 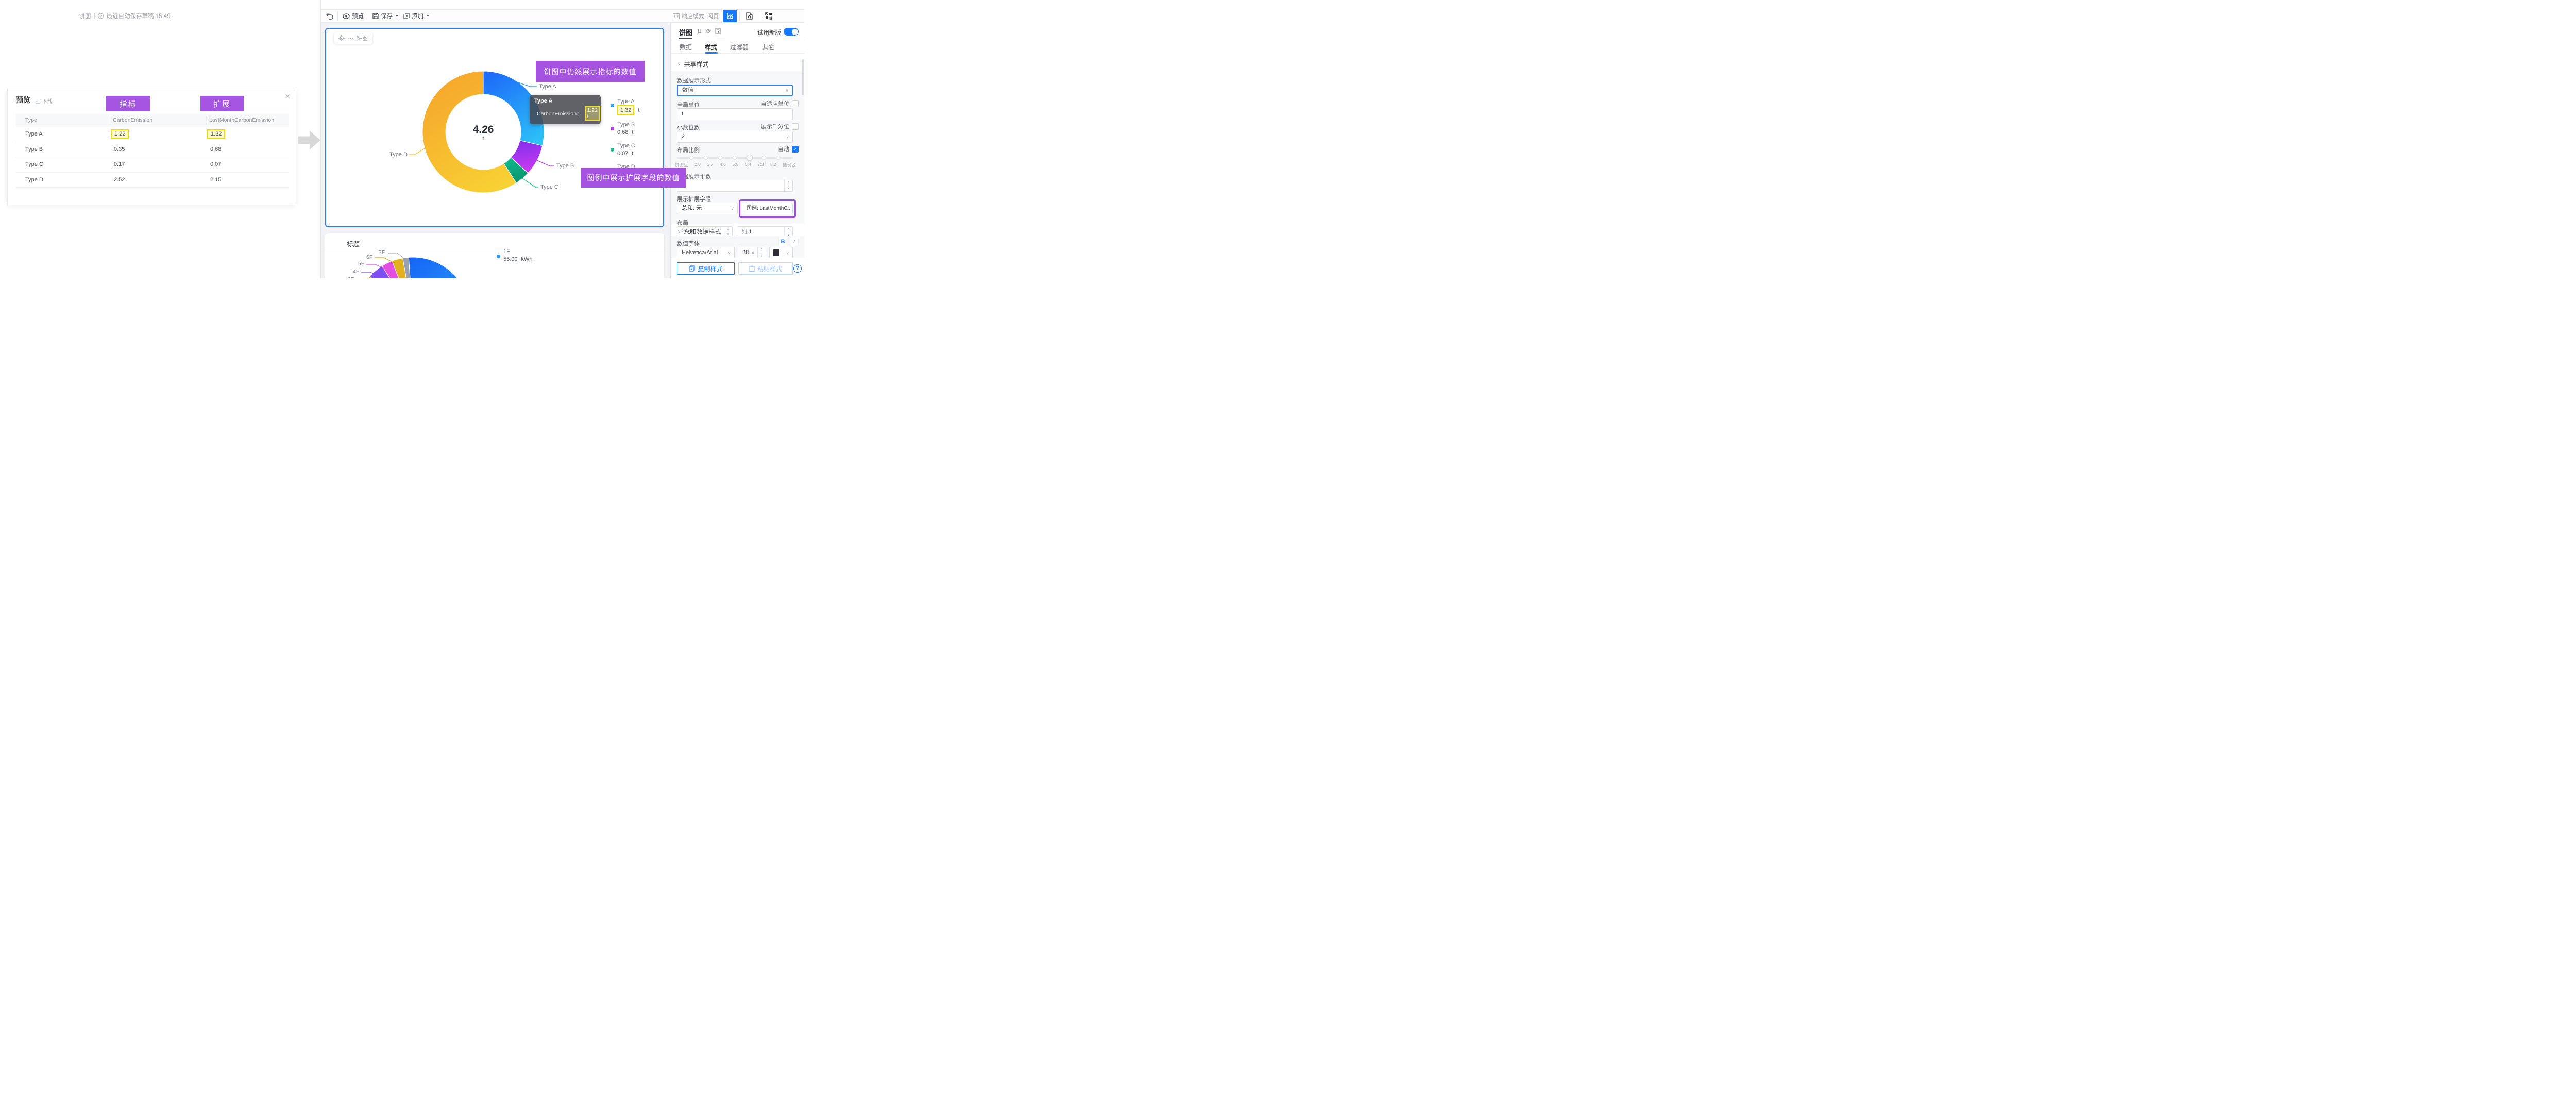 What do you see at coordinates (351, 277) in the screenshot?
I see `slice-label-3f: 3F` at bounding box center [351, 277].